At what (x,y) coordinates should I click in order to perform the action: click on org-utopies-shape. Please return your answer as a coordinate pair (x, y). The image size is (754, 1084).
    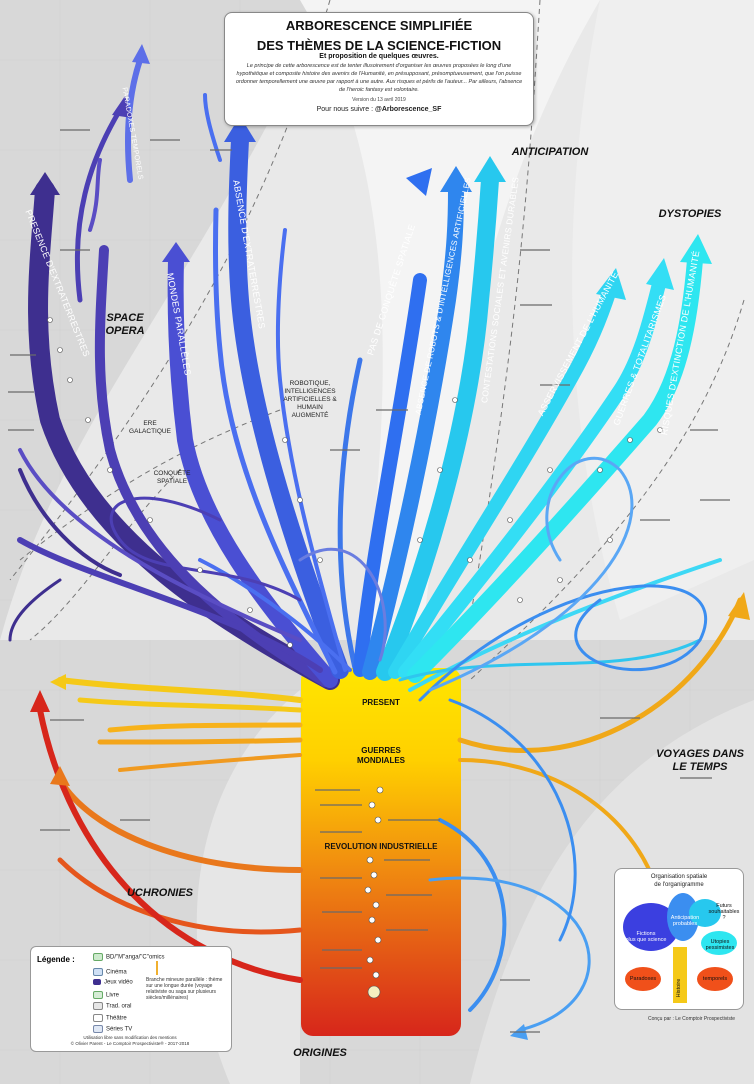
    Looking at the image, I should click on (719, 943).